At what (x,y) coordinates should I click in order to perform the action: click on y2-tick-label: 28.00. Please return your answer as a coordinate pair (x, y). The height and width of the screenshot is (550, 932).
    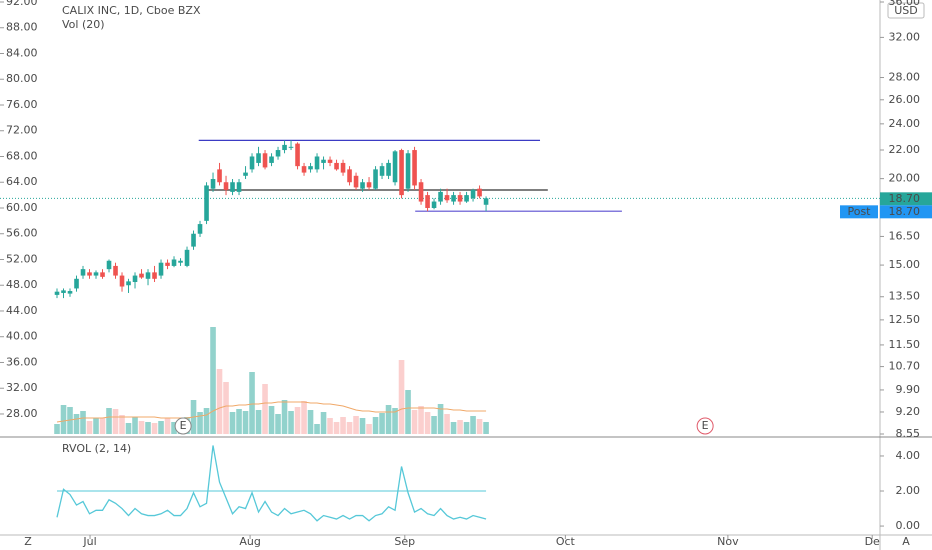
    Looking at the image, I should click on (905, 77).